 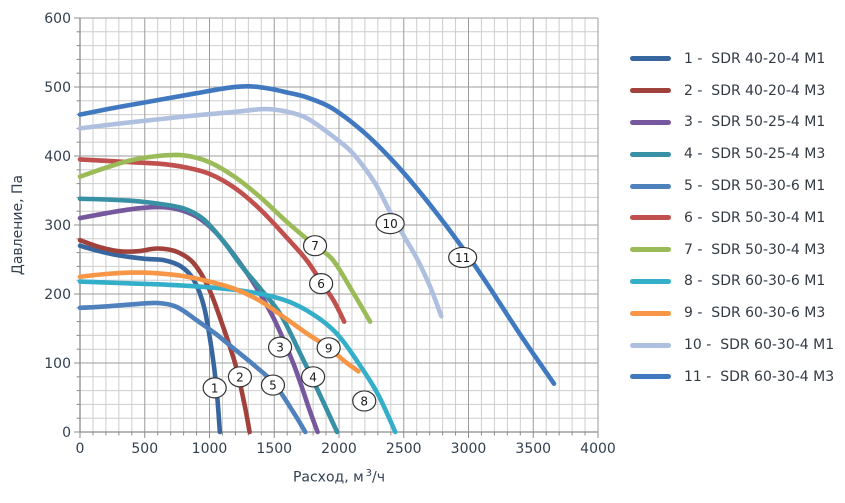 What do you see at coordinates (755, 122) in the screenshot?
I see `legend-label-3: 3 - SDR 50-25-4 M1` at bounding box center [755, 122].